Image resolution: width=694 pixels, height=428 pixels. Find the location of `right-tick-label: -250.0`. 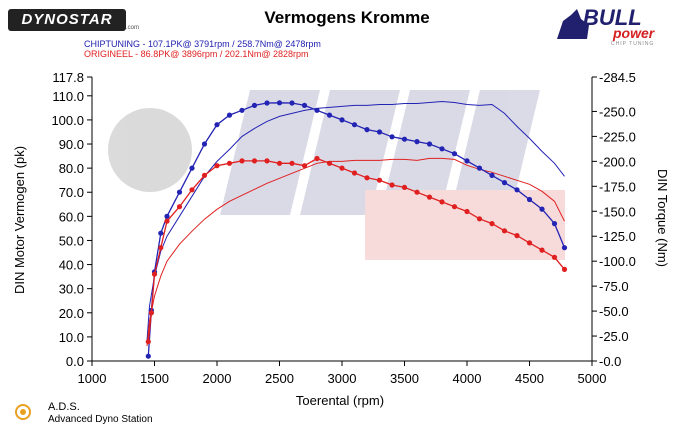

right-tick-label: -250.0 is located at coordinates (617, 111).